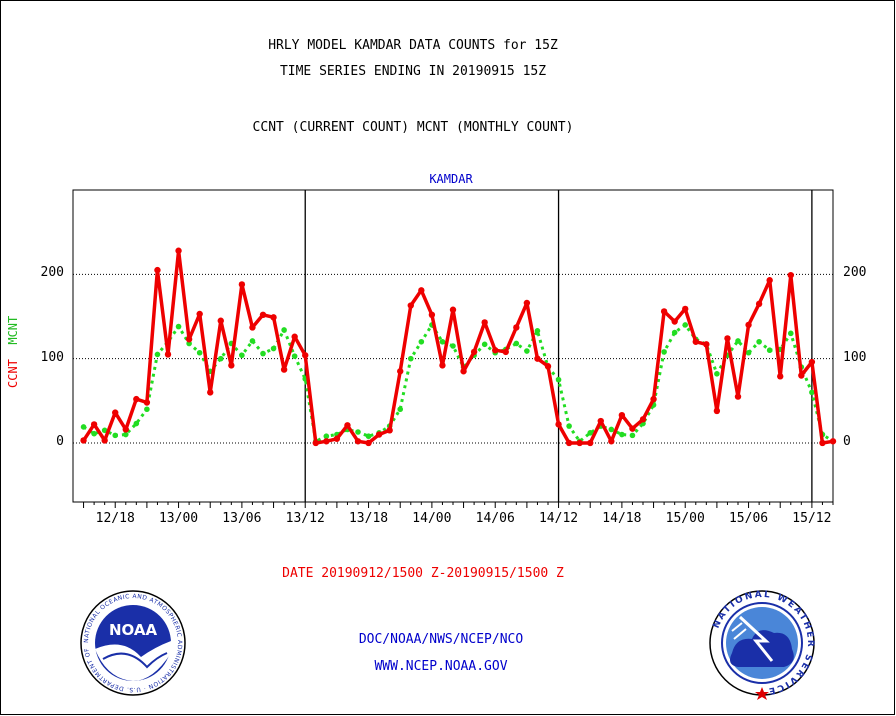 The width and height of the screenshot is (896, 716). I want to click on y-tick-label-left: 100, so click(52, 357).